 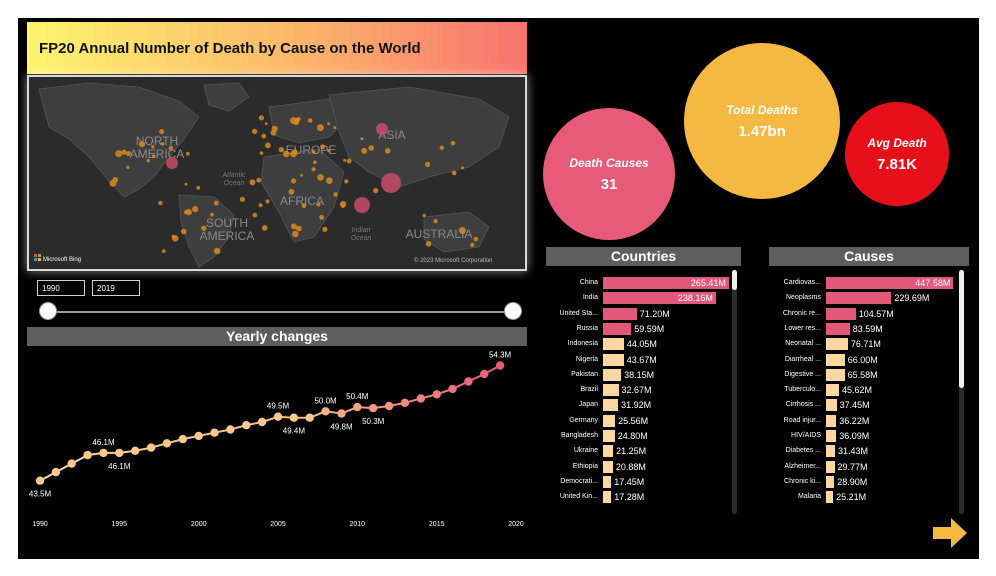 What do you see at coordinates (961, 392) in the screenshot?
I see `causes-scrollbar` at bounding box center [961, 392].